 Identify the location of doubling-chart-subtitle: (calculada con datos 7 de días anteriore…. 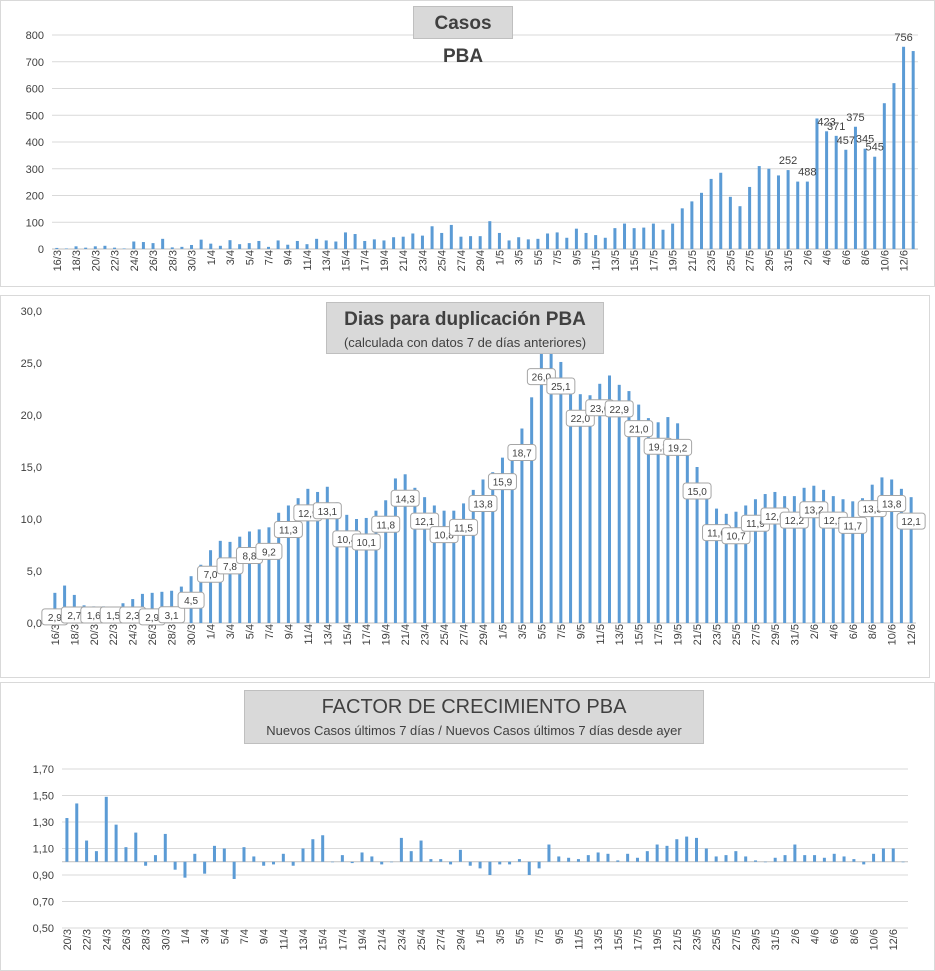
(465, 342).